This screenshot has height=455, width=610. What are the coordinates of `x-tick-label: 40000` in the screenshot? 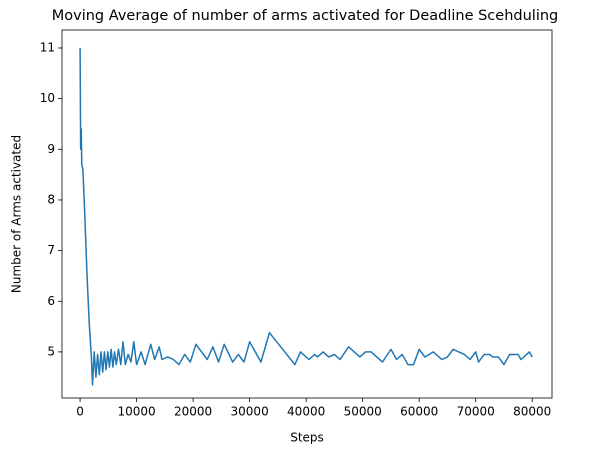 It's located at (306, 412).